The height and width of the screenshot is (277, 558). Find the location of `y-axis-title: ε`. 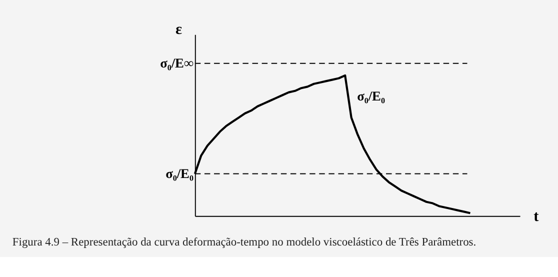

y-axis-title: ε is located at coordinates (178, 29).